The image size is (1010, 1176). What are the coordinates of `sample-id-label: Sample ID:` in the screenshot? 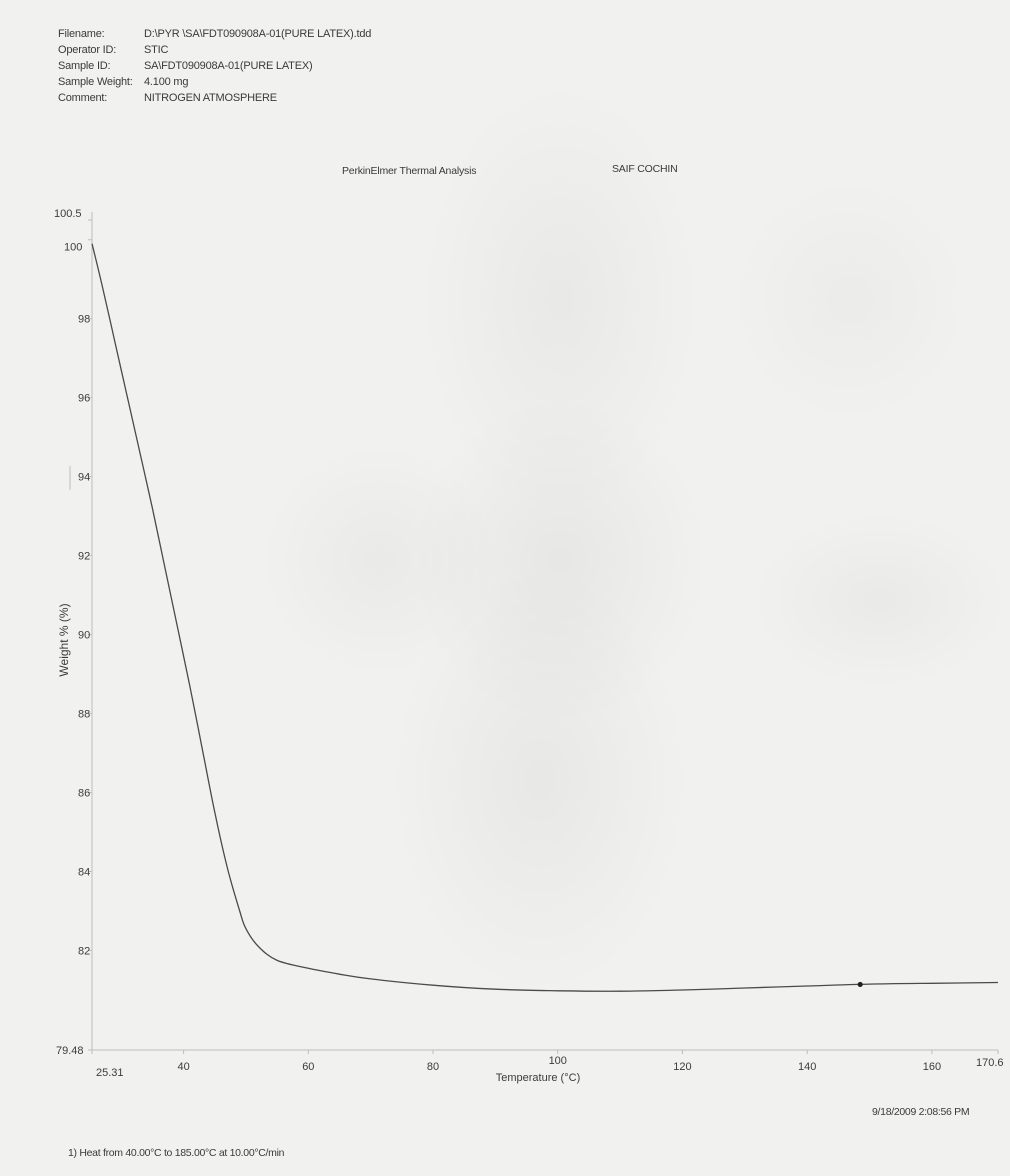 It's located at (84, 66).